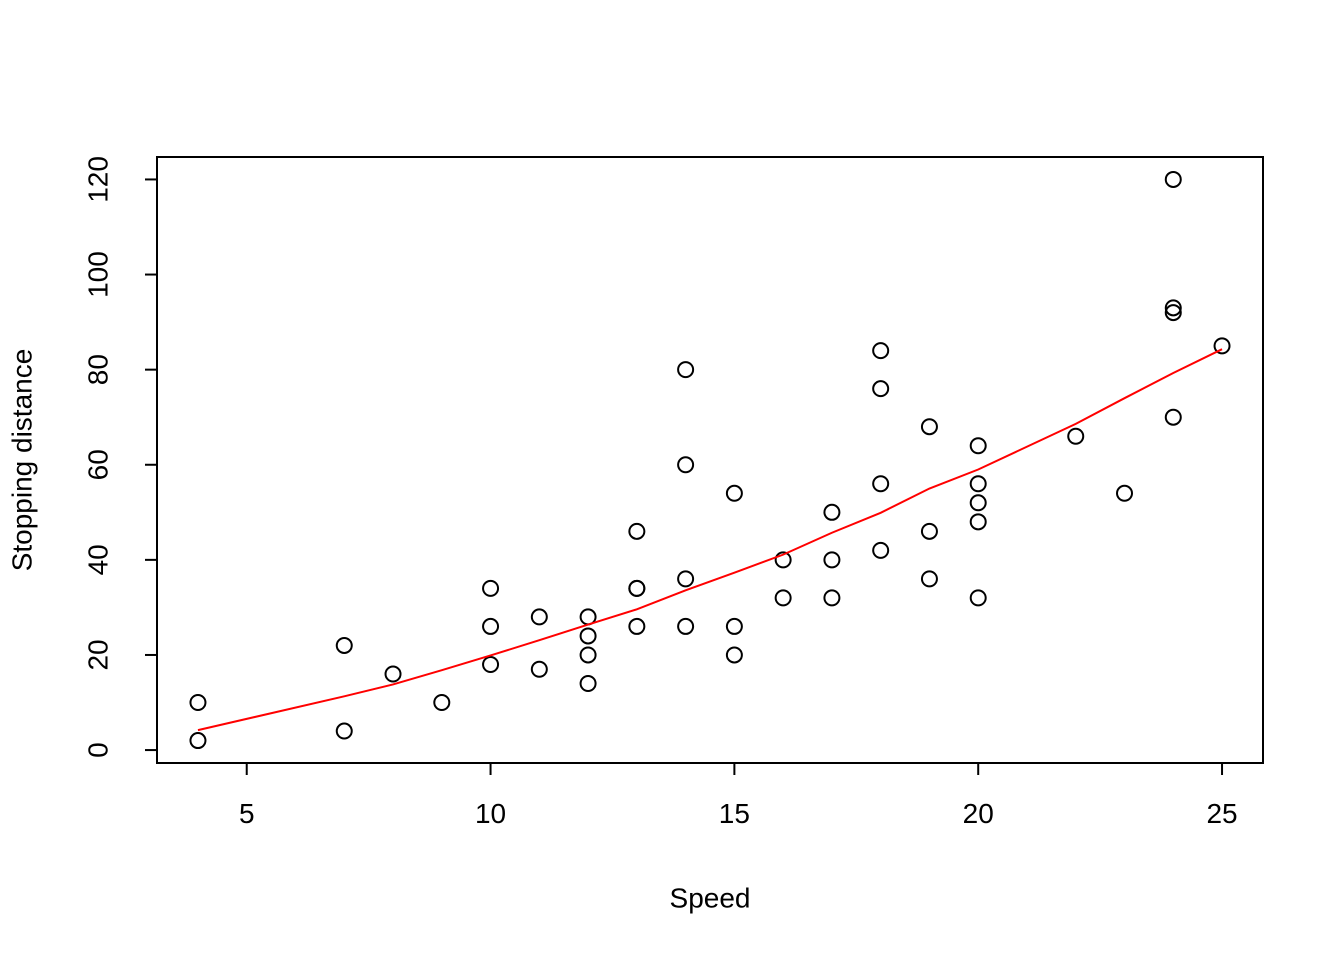  Describe the element at coordinates (21, 460) in the screenshot. I see `y-axis-label: Stopping distance` at that location.